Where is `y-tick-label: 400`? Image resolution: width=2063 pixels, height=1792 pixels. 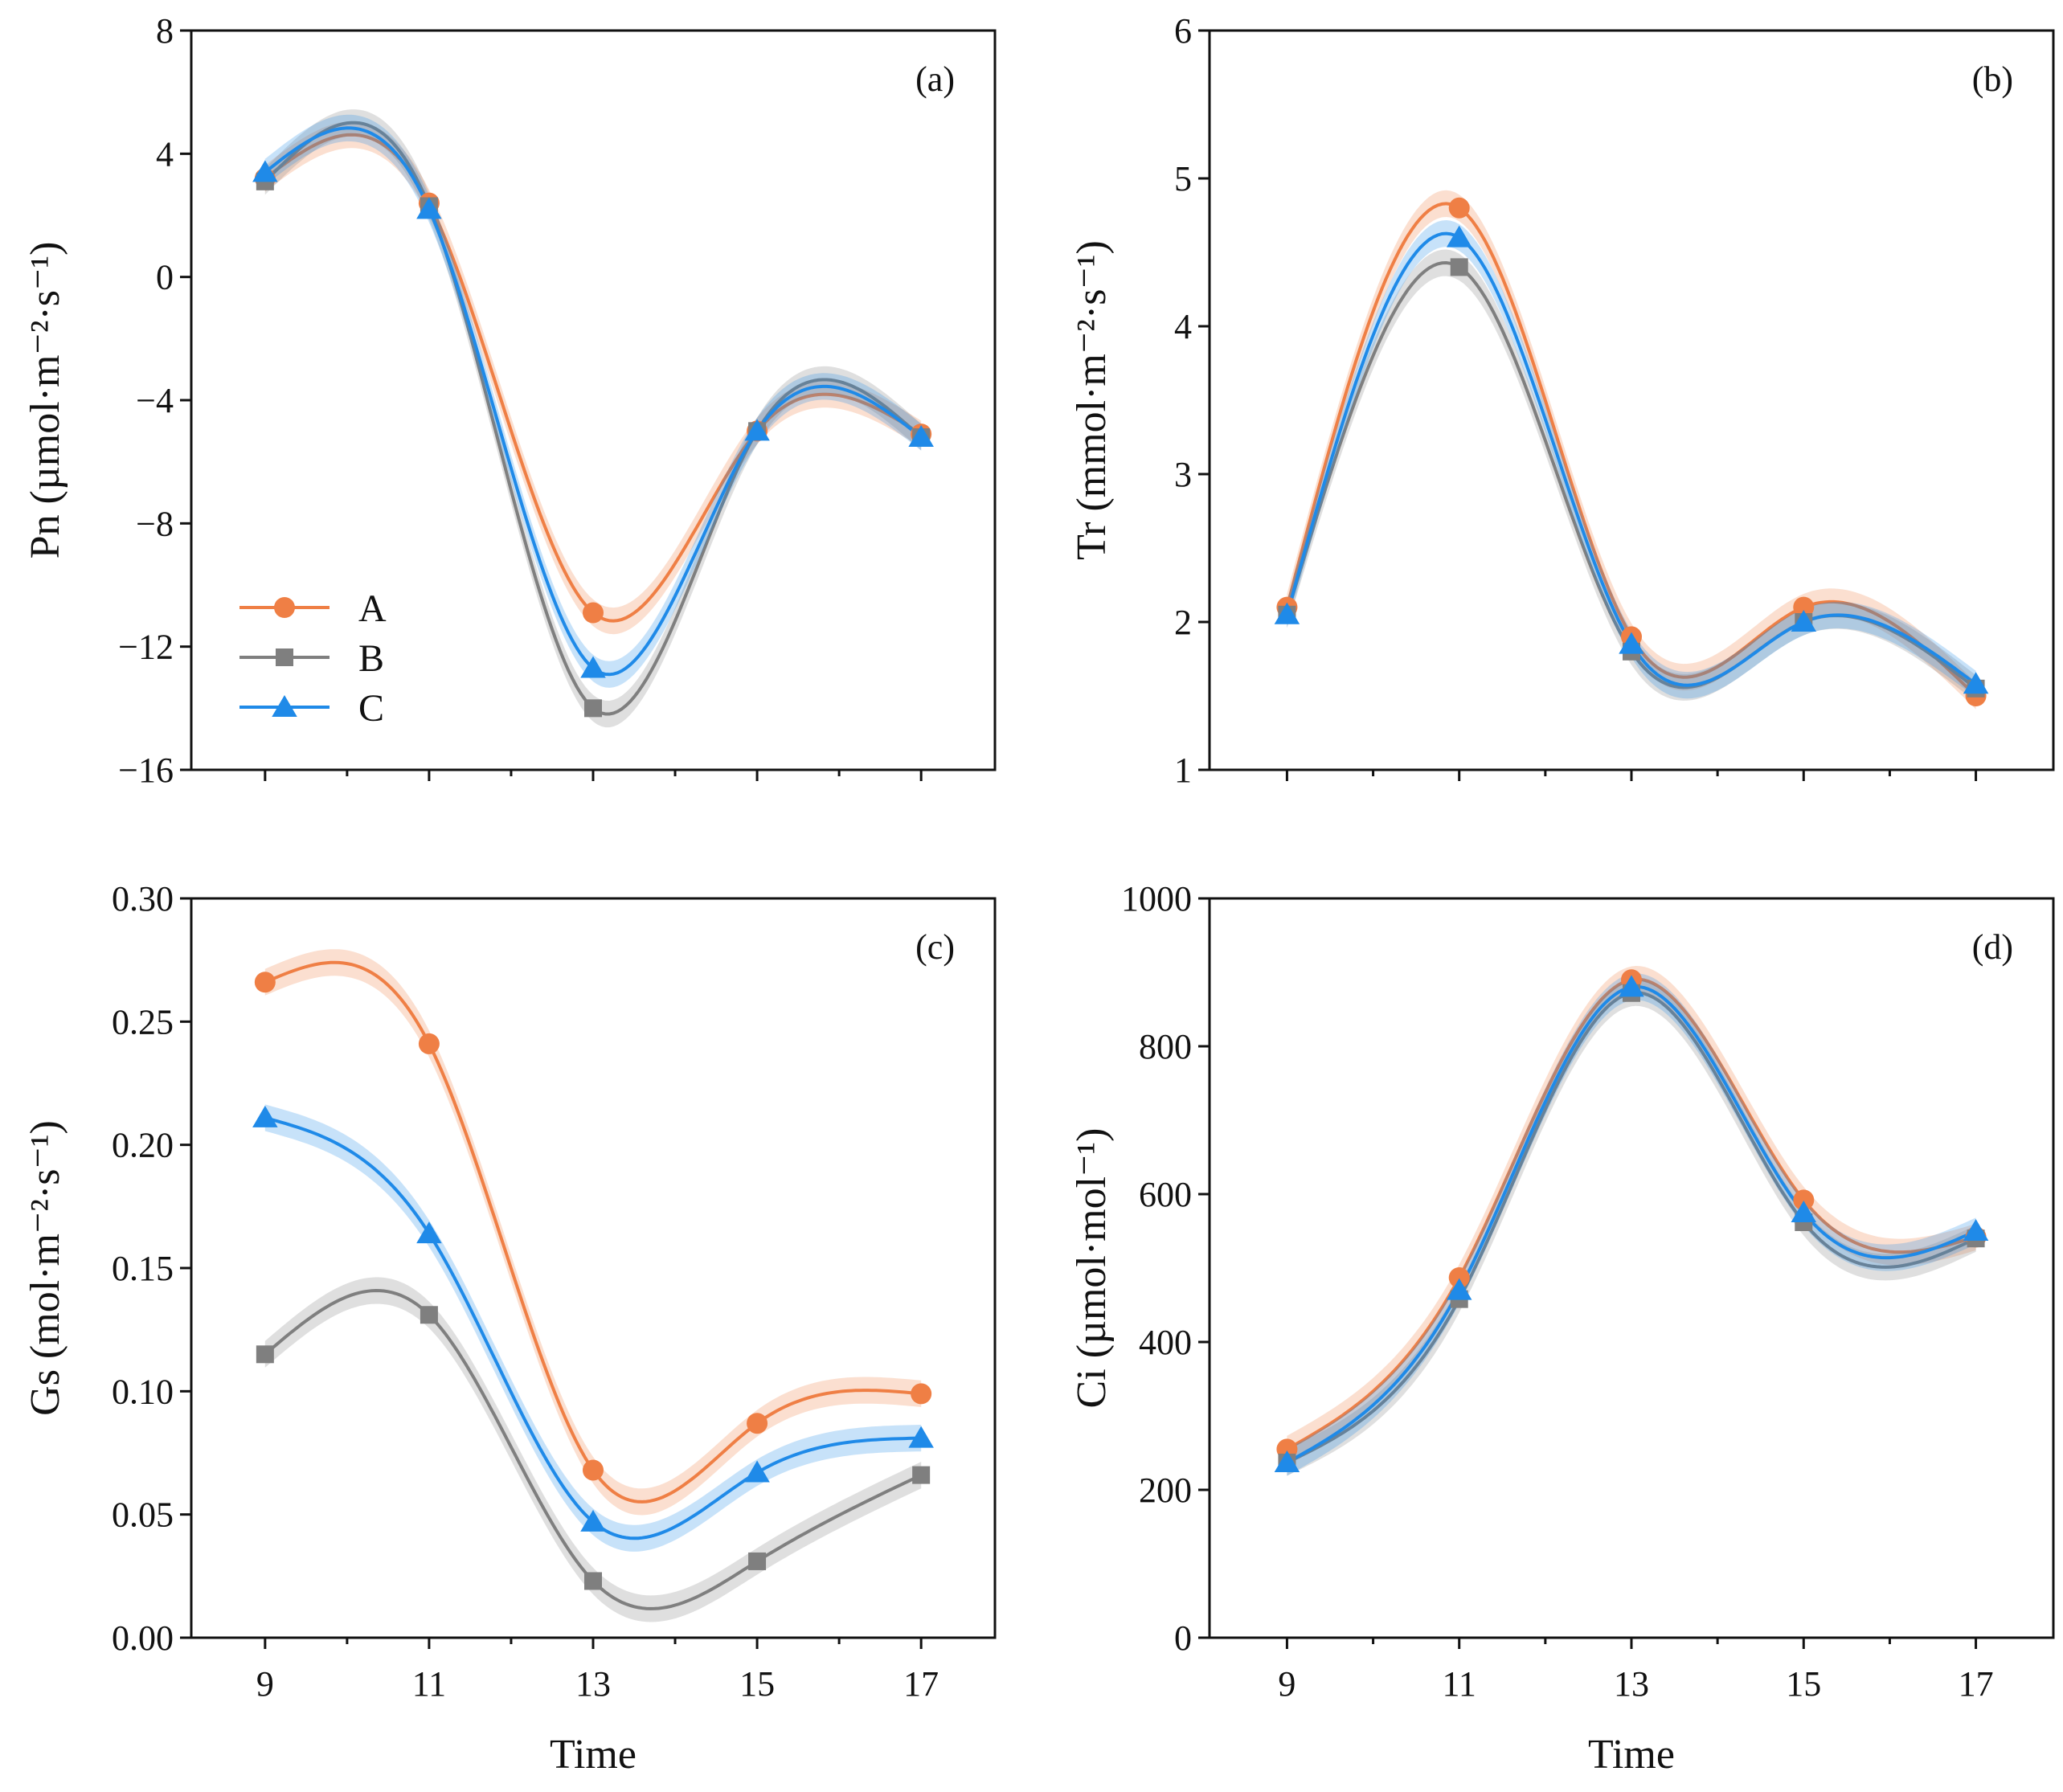 y-tick-label: 400 is located at coordinates (1165, 1342).